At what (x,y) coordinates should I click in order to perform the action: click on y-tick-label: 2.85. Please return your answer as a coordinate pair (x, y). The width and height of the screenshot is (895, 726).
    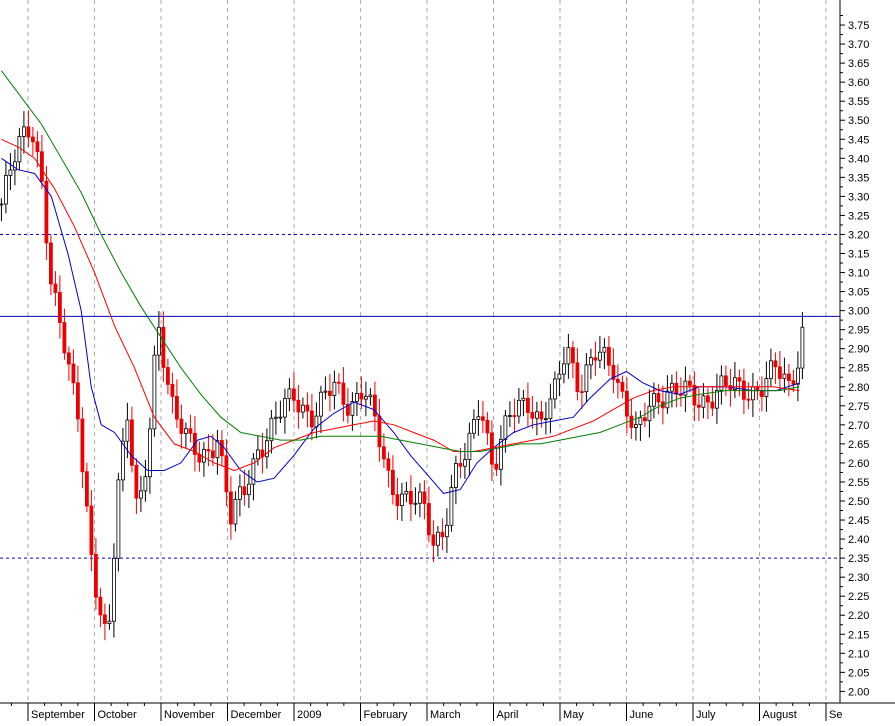
    Looking at the image, I should click on (858, 369).